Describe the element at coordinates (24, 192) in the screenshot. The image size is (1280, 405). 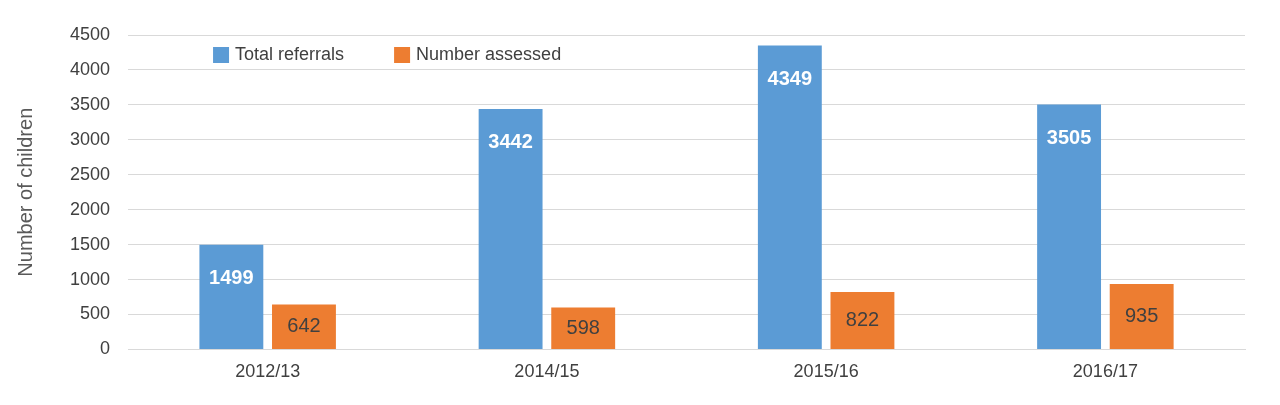
I see `y-axis-title: Number of children` at that location.